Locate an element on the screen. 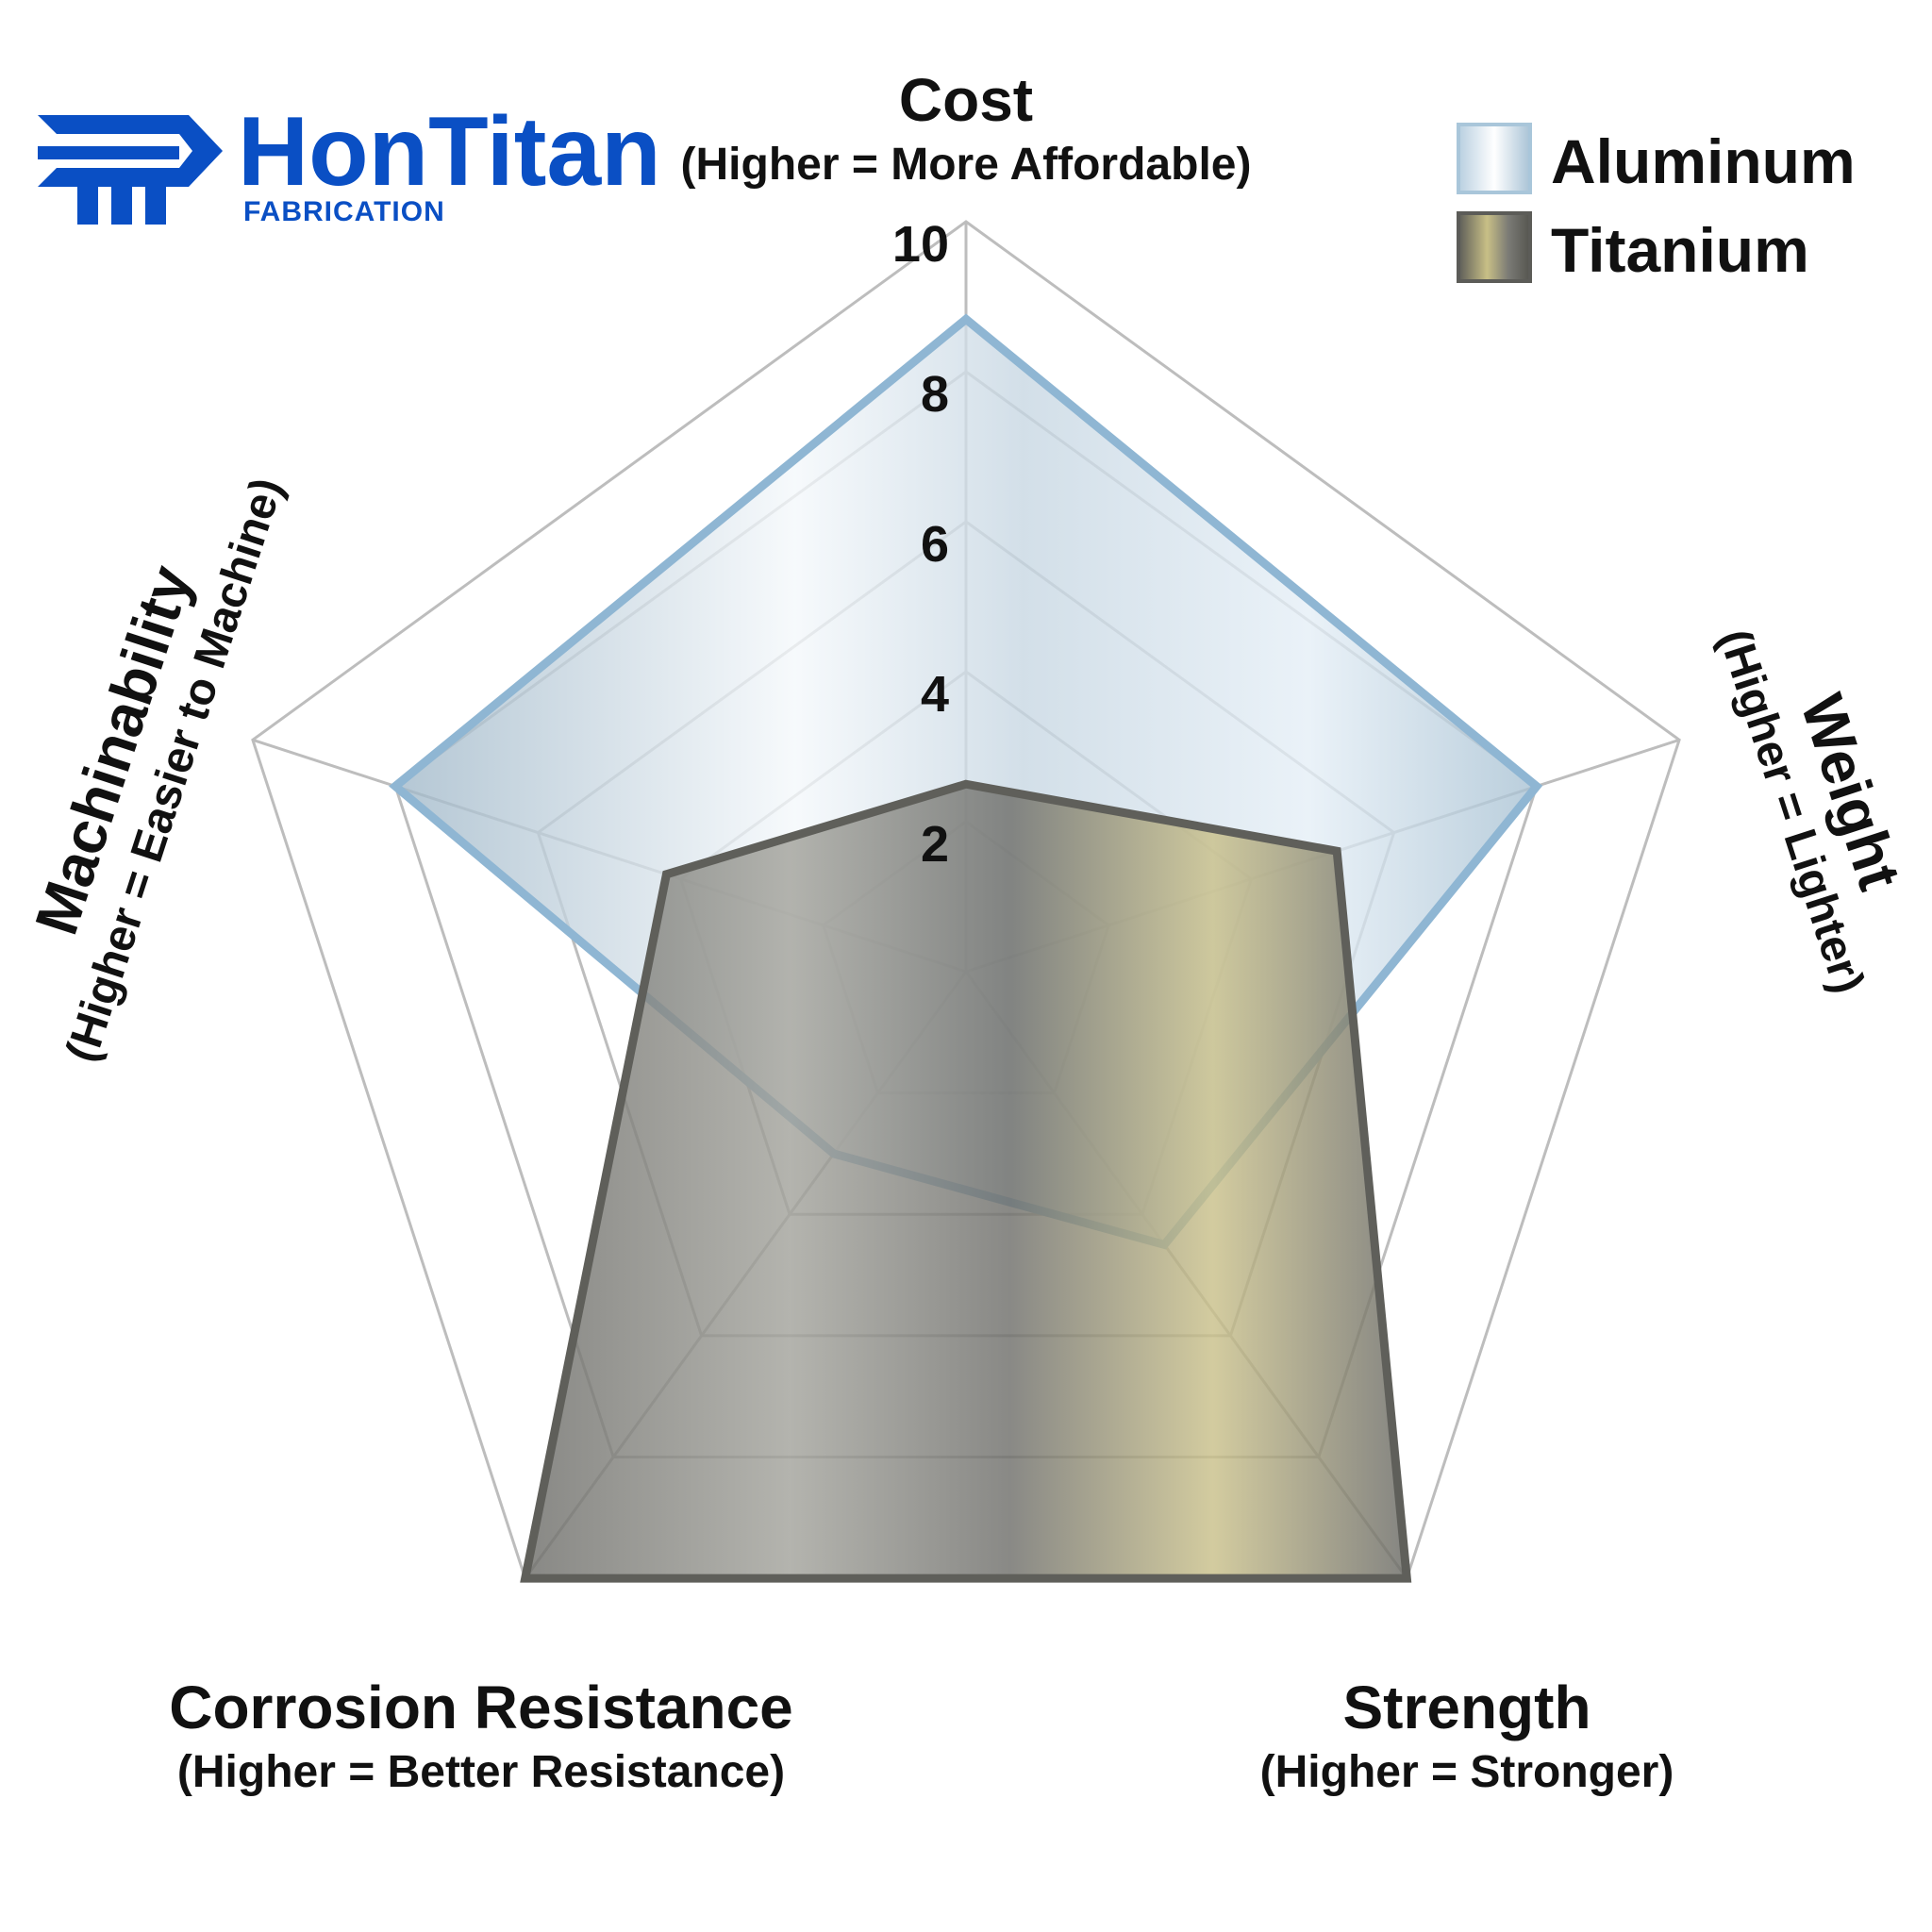 This screenshot has height=1932, width=1932. logo-mark-icon is located at coordinates (130, 170).